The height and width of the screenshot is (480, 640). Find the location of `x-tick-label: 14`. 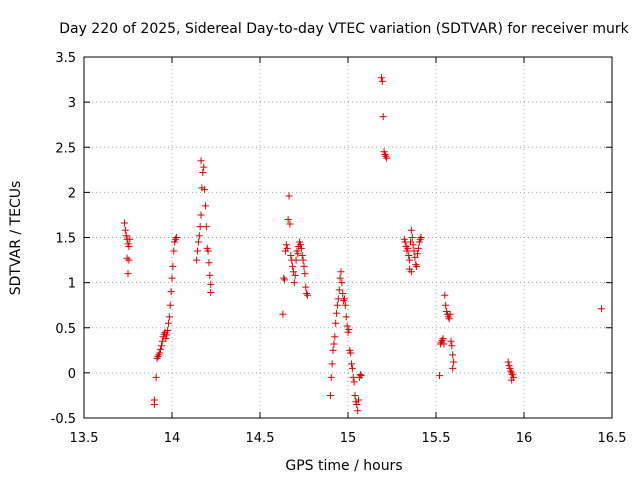

x-tick-label: 14 is located at coordinates (172, 438).